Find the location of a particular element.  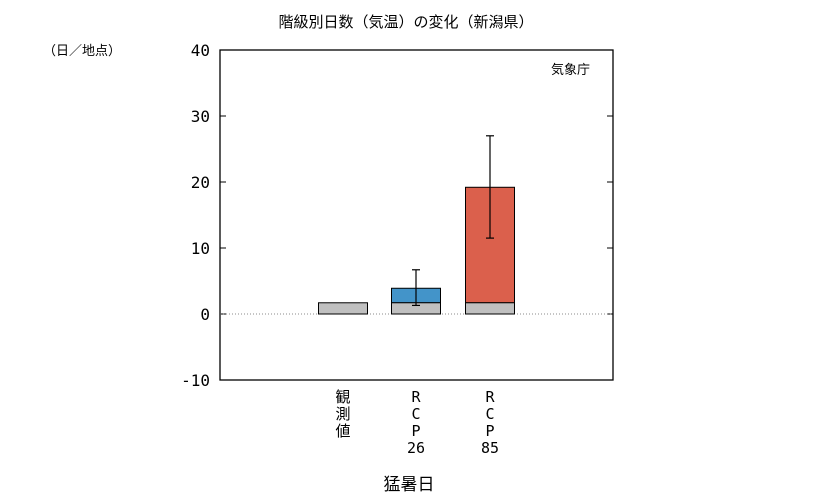

y-tick-label: 20 is located at coordinates (200, 182).